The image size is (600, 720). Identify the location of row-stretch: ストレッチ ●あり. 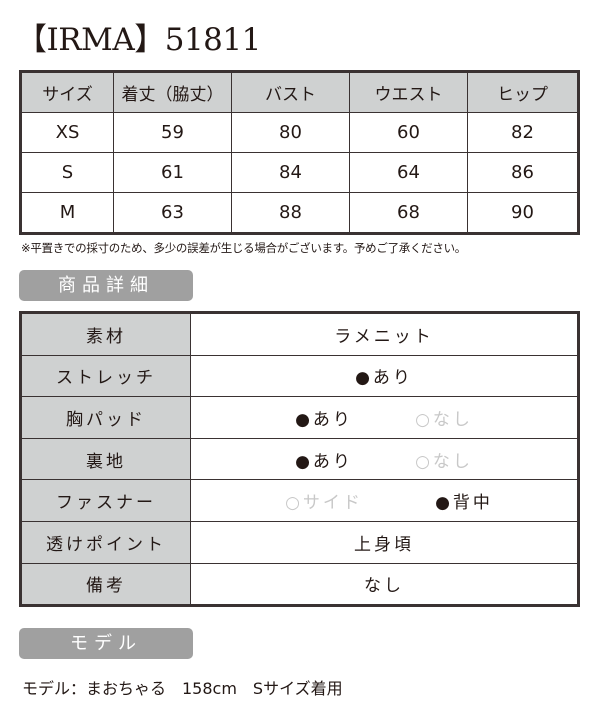
(299, 376).